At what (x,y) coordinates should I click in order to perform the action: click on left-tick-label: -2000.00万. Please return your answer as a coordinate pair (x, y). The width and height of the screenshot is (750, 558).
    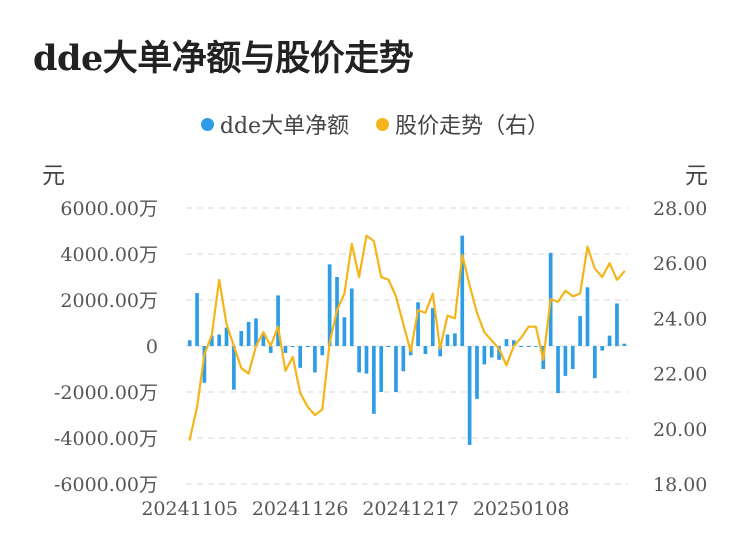
    Looking at the image, I should click on (106, 393).